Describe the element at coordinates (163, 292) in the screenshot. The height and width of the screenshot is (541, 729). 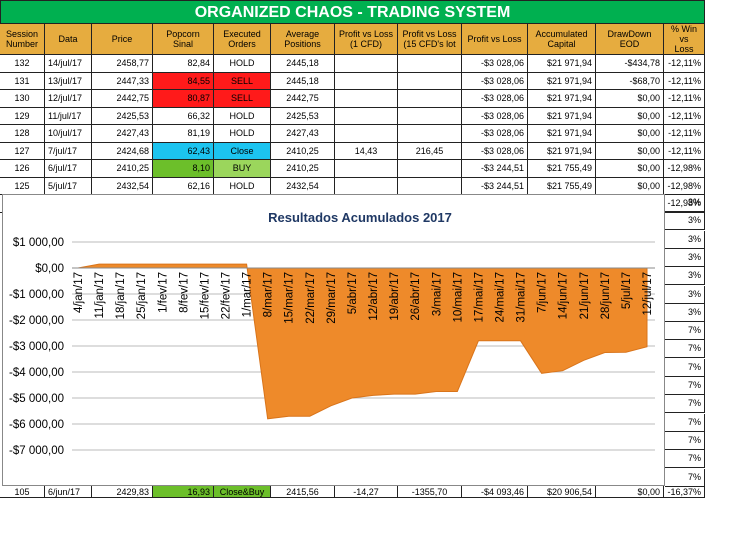
I see `x-tick-label: 1/fev/17` at that location.